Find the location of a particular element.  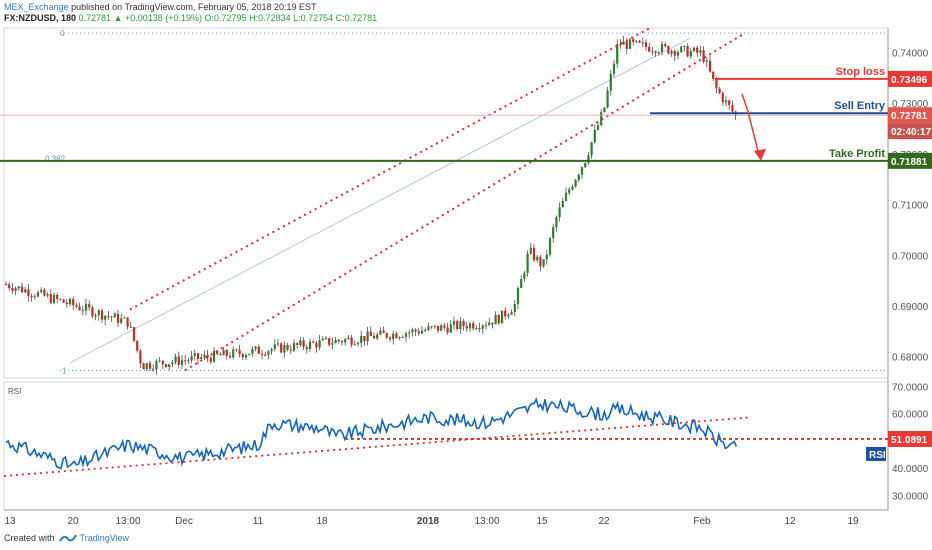

footer: Created with TradingView is located at coordinates (66, 538).